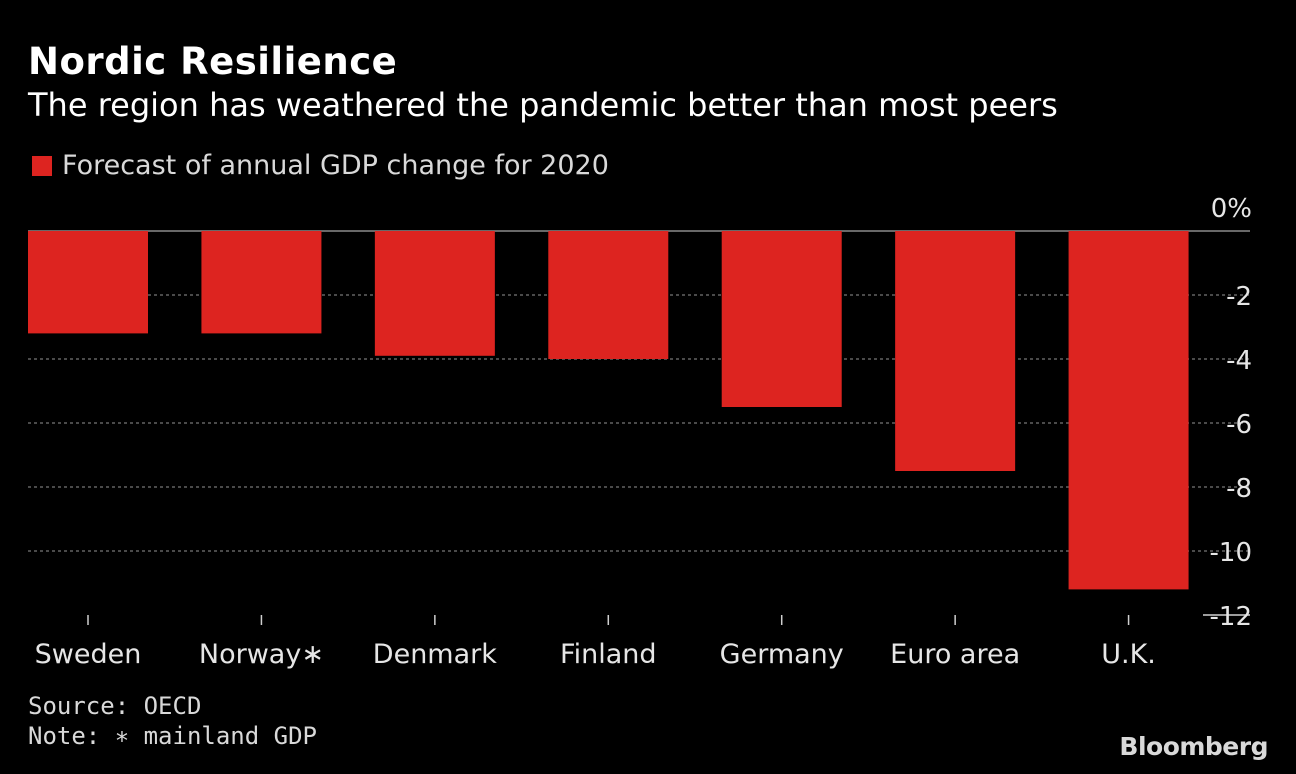 This screenshot has height=774, width=1296. I want to click on y-tick-label: -6, so click(1239, 425).